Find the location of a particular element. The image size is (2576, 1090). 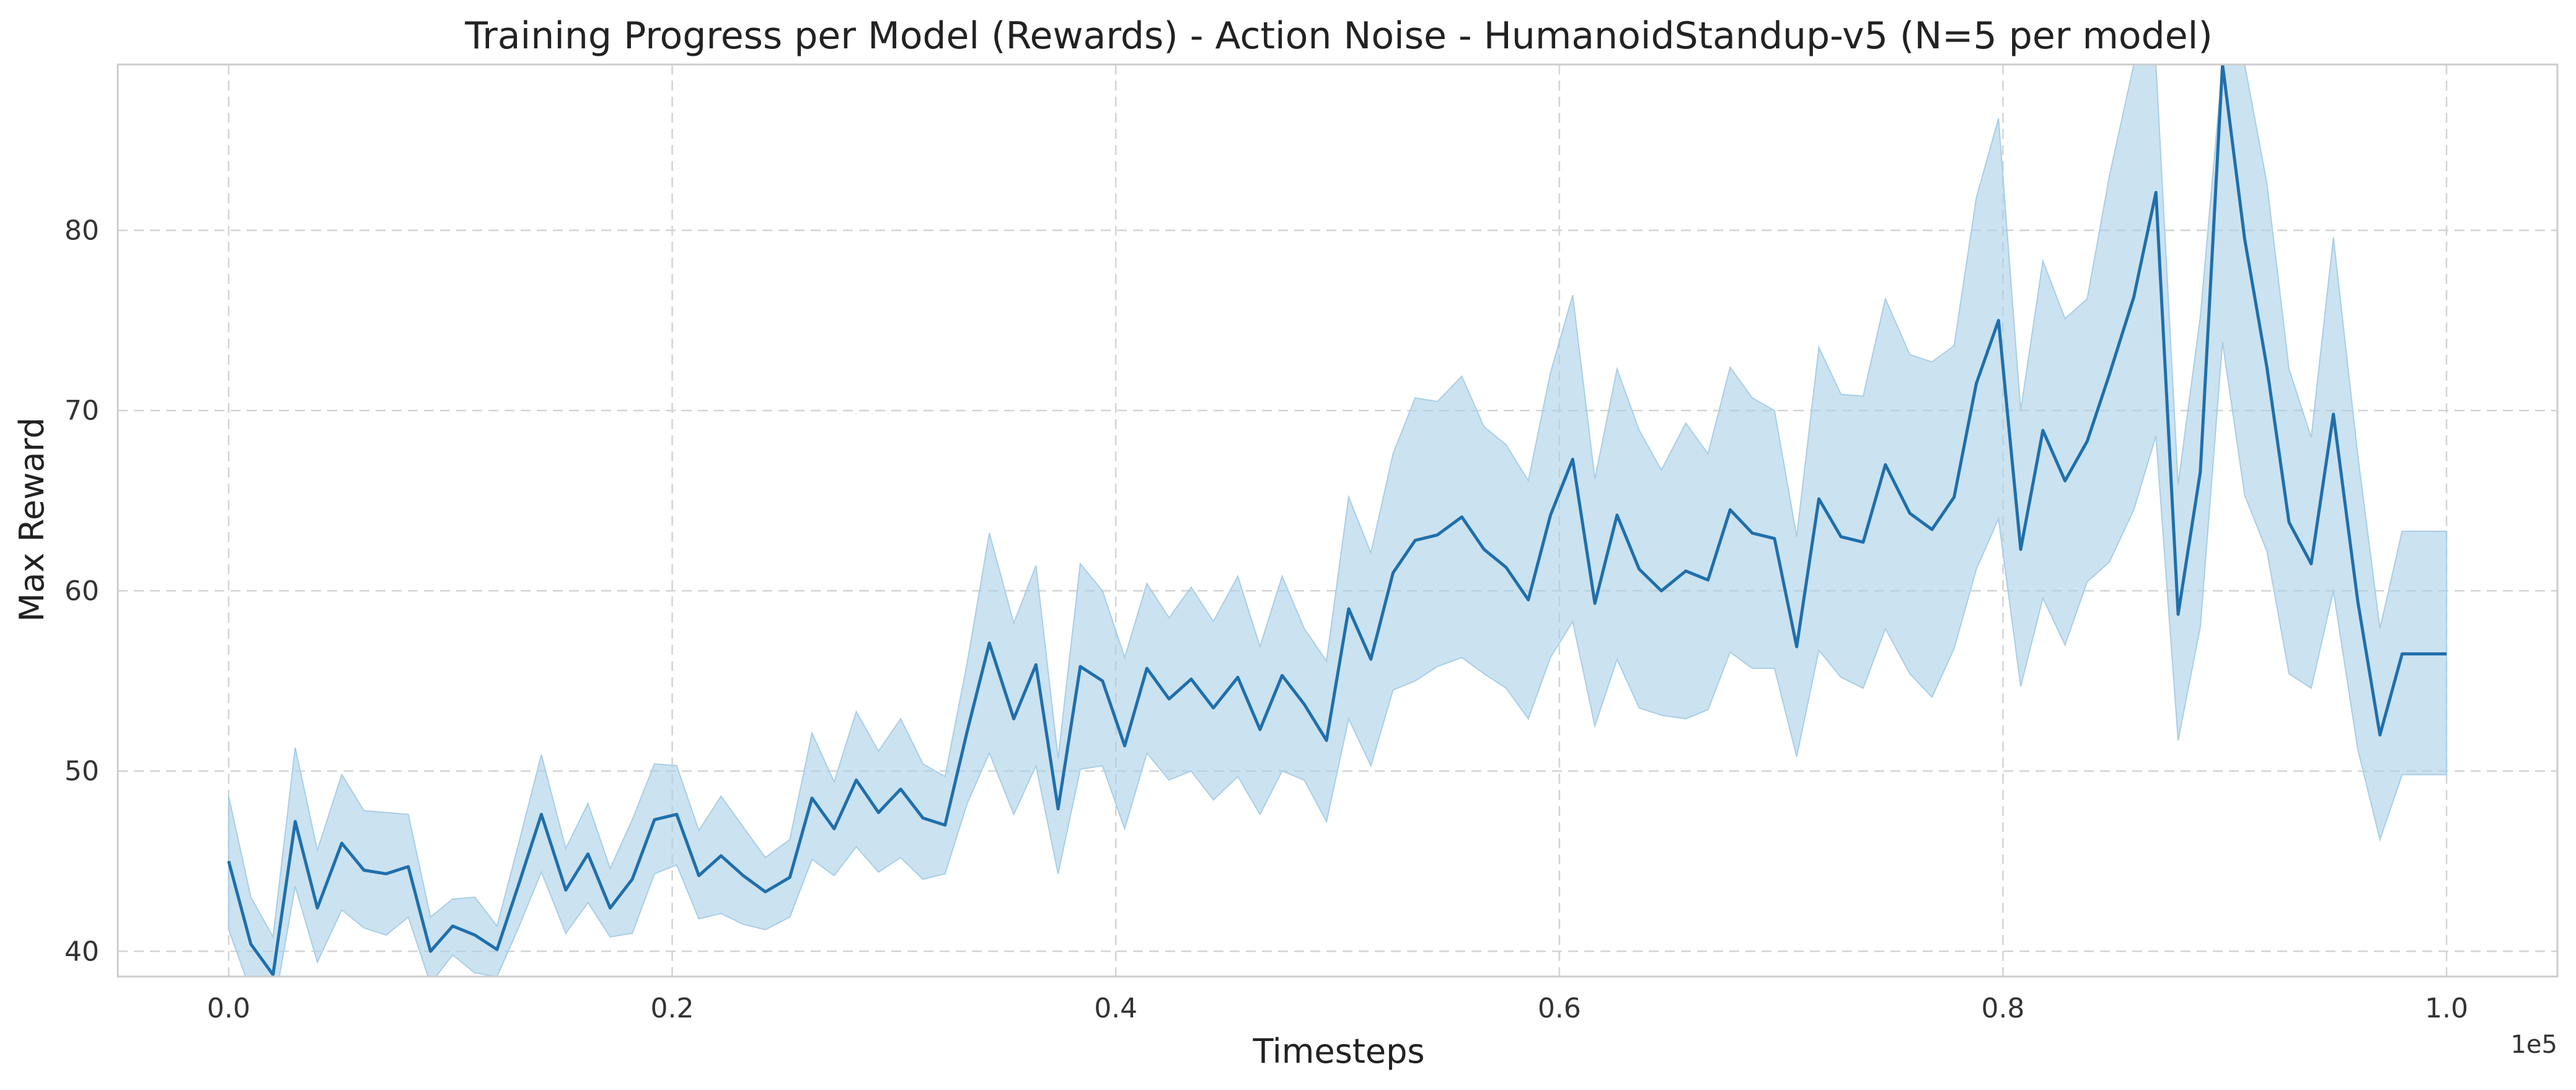

y-tick-labels: 40 50 60 70 80 is located at coordinates (81, 591).